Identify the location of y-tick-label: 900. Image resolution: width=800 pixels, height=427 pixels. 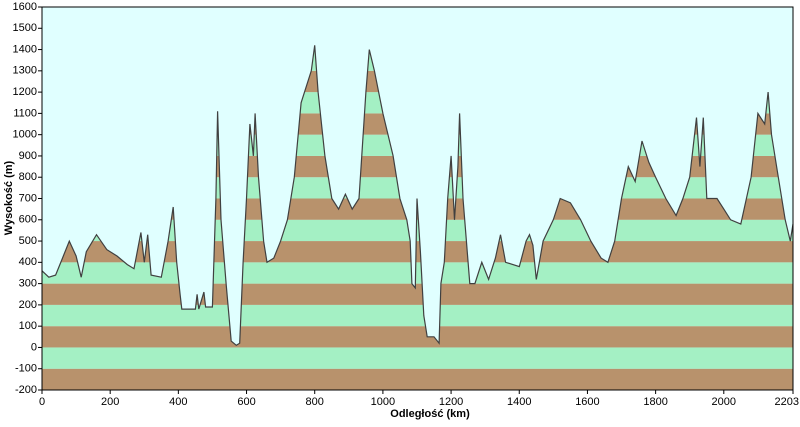
(28, 156).